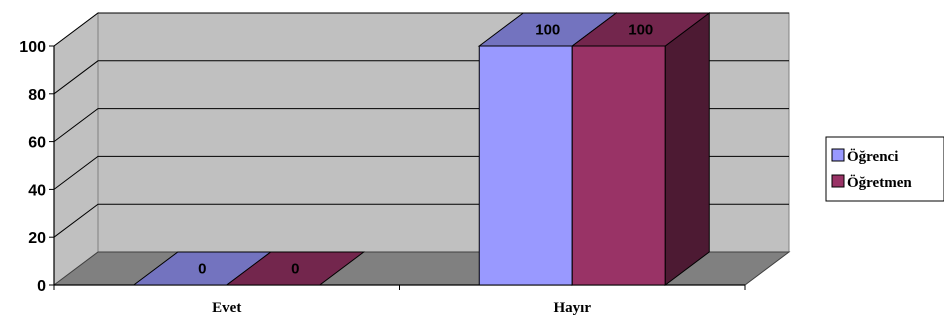 The height and width of the screenshot is (321, 944). Describe the element at coordinates (37, 190) in the screenshot. I see `y-tick-label: 40` at that location.